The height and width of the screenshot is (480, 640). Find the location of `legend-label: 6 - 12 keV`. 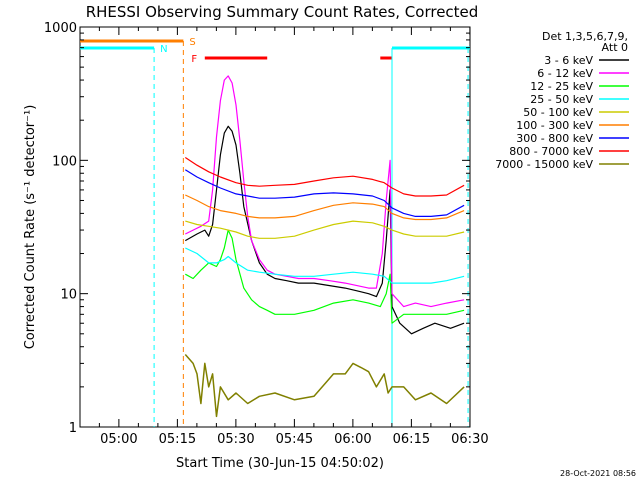

legend-label: 6 - 12 keV is located at coordinates (565, 73).